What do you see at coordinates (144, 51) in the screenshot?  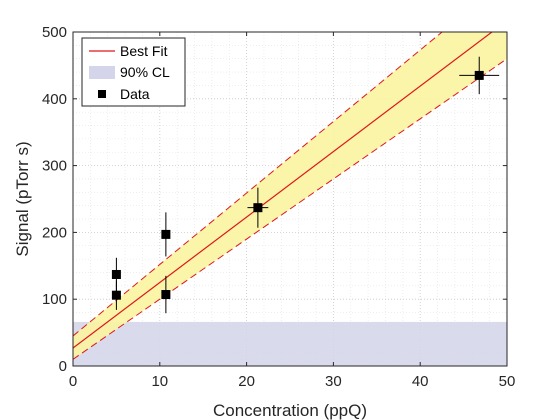 I see `legend-fit-label: Best Fit` at bounding box center [144, 51].